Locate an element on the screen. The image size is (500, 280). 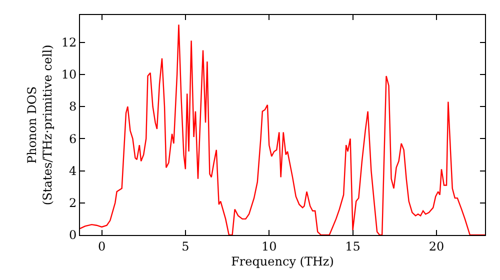
y-tick-label: 2 is located at coordinates (72, 203).